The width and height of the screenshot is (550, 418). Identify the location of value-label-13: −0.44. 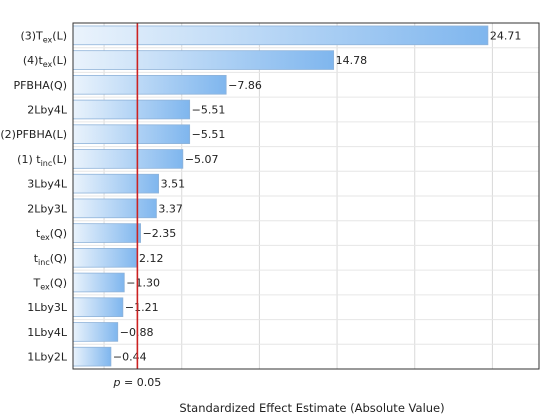
(130, 357).